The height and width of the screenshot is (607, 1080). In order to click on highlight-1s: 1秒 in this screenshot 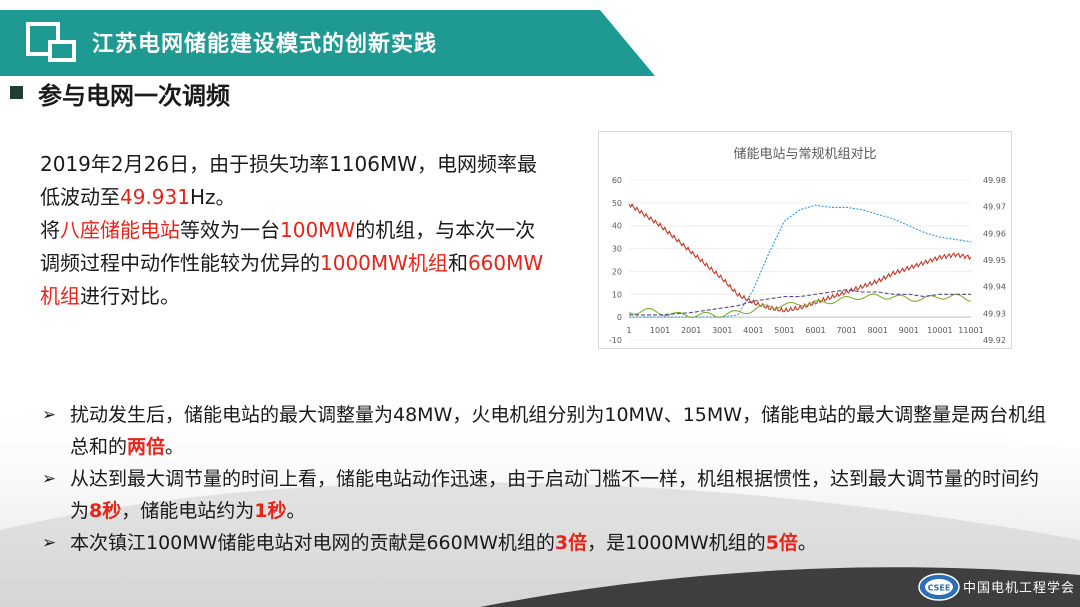, I will do `click(270, 511)`.